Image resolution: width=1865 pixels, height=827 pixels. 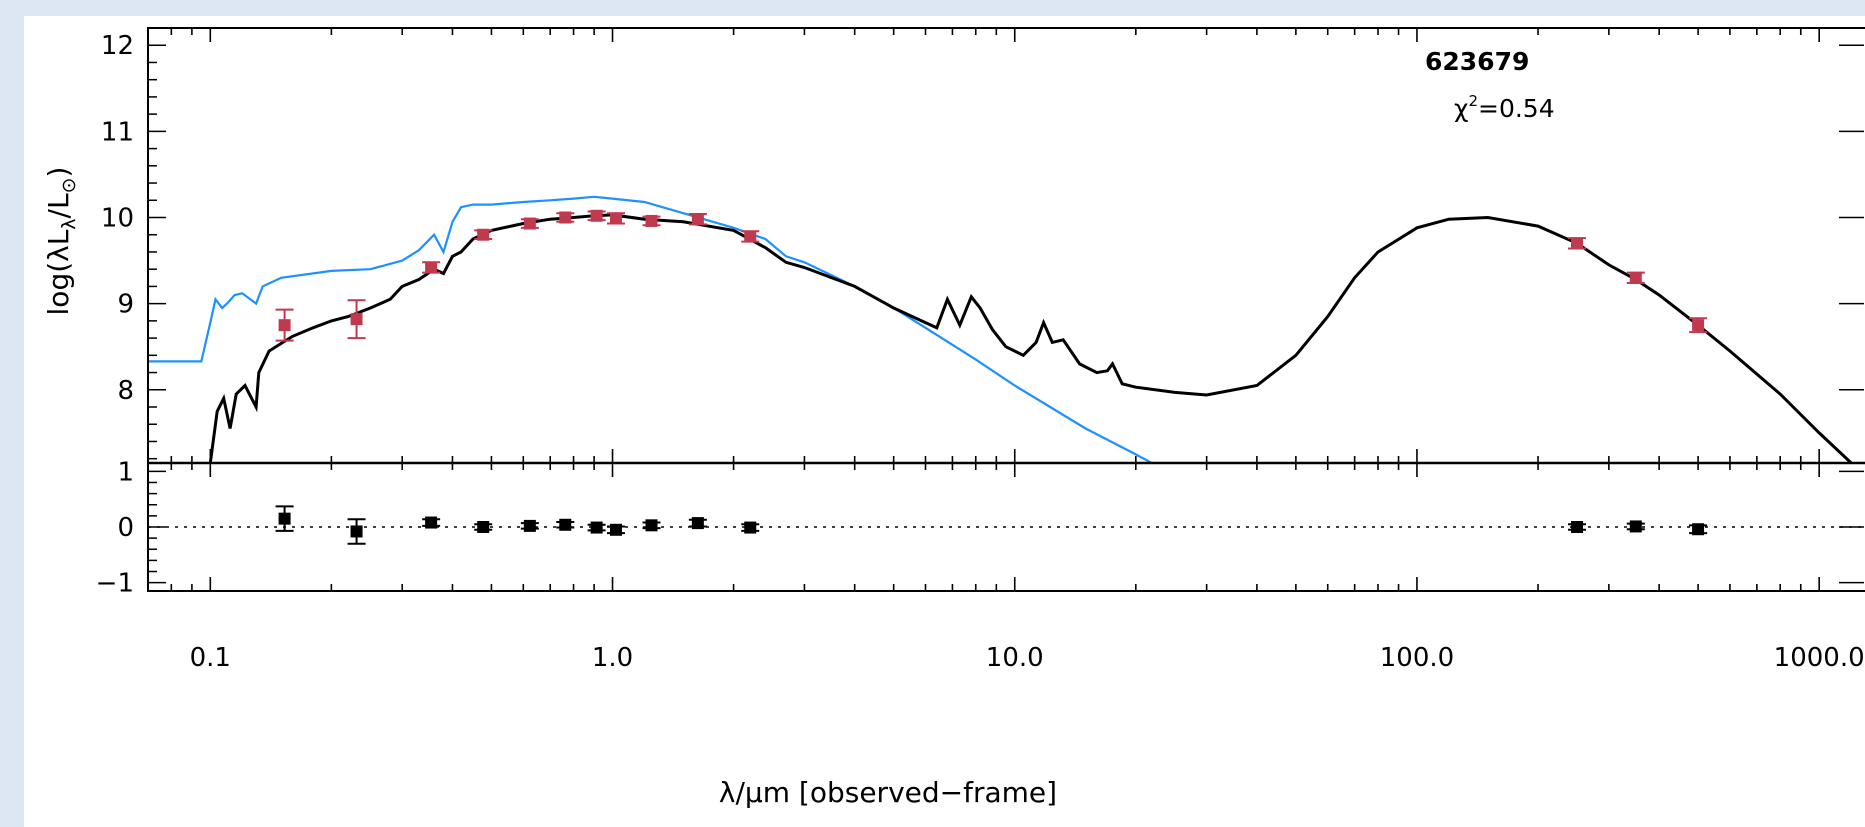 I want to click on x-tick-label: 1.0, so click(x=612, y=658).